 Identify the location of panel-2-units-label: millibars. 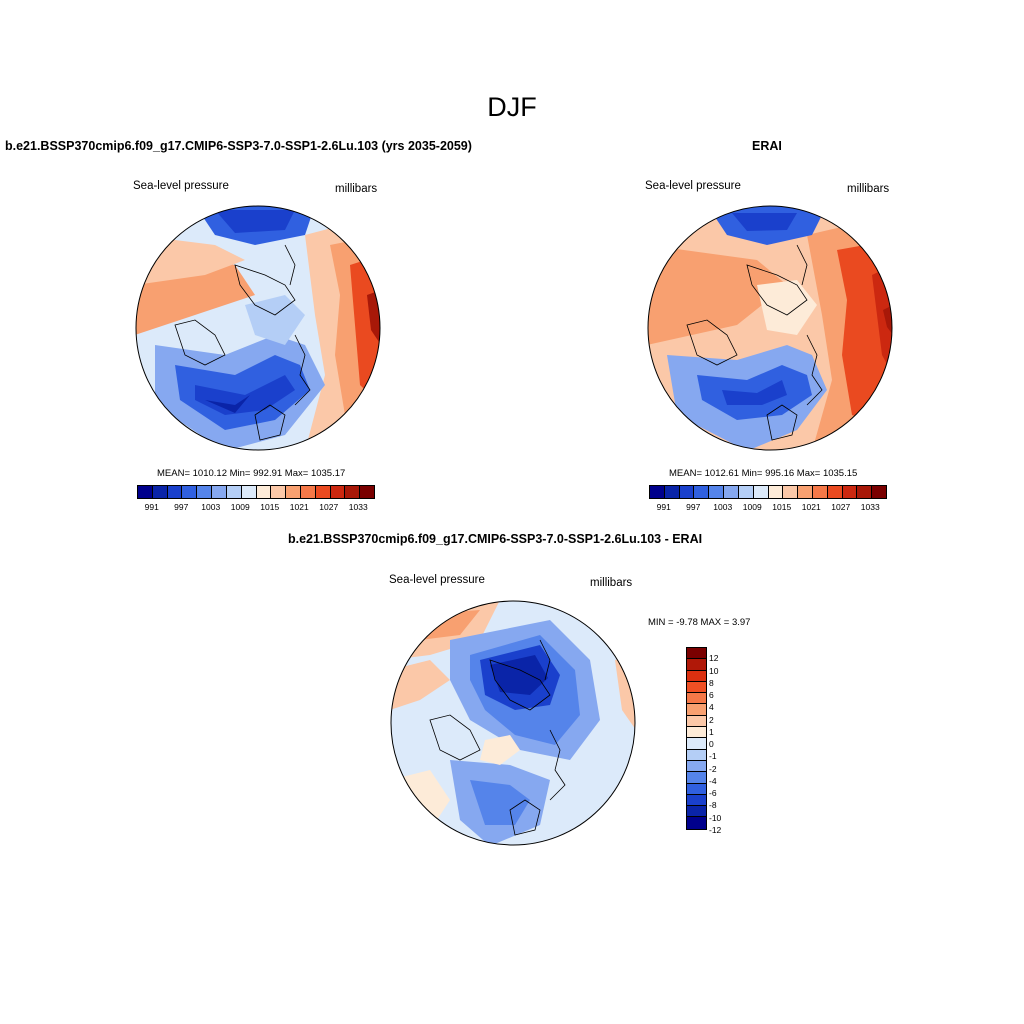
(868, 189).